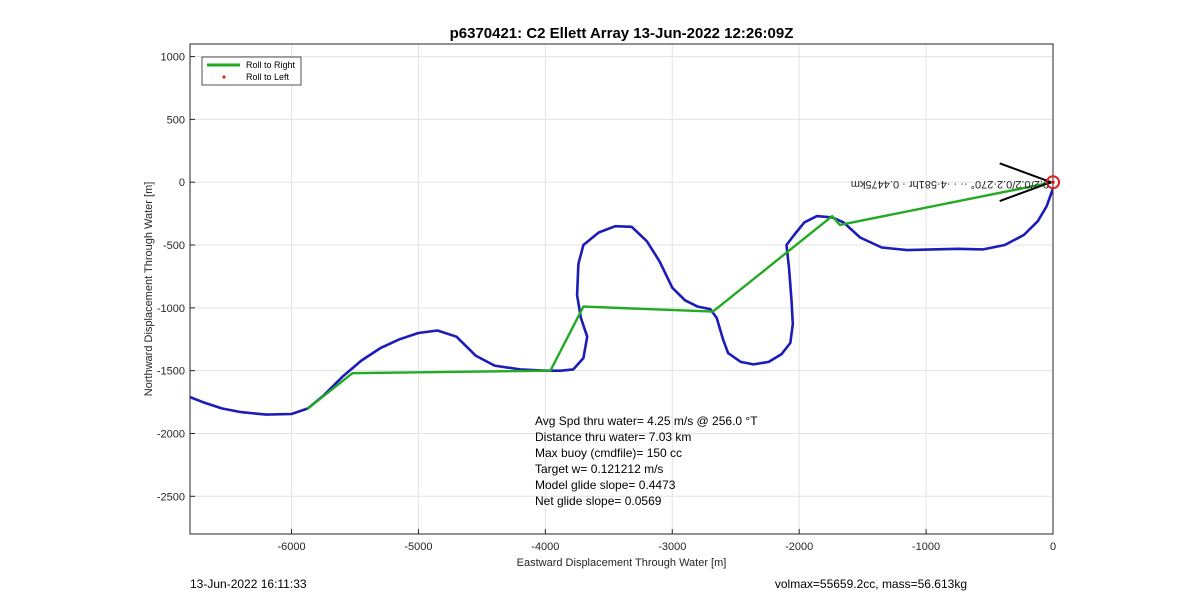 Image resolution: width=1200 pixels, height=601 pixels. I want to click on origin-marker, so click(1053, 182).